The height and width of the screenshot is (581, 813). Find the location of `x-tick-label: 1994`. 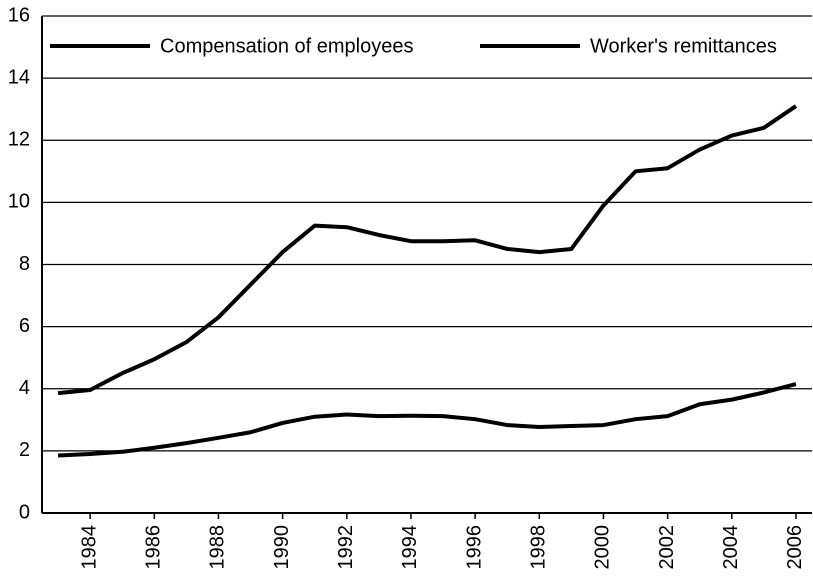

x-tick-label: 1994 is located at coordinates (410, 547).